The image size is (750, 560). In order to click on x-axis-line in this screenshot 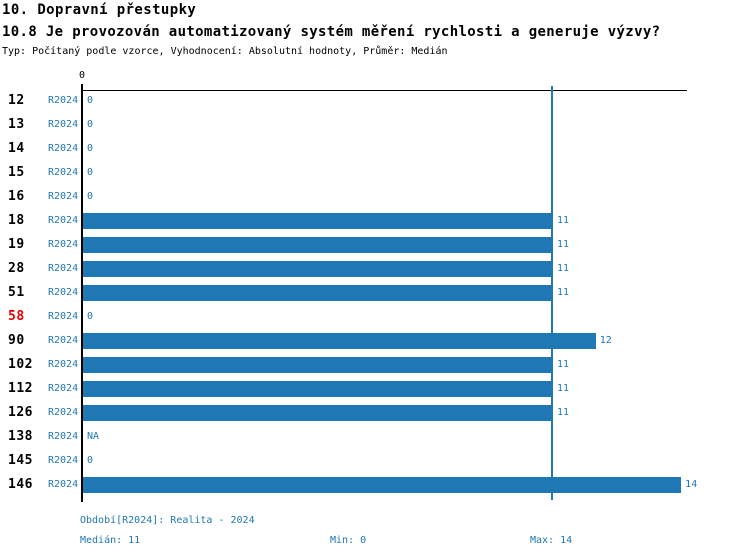, I will do `click(384, 90)`.